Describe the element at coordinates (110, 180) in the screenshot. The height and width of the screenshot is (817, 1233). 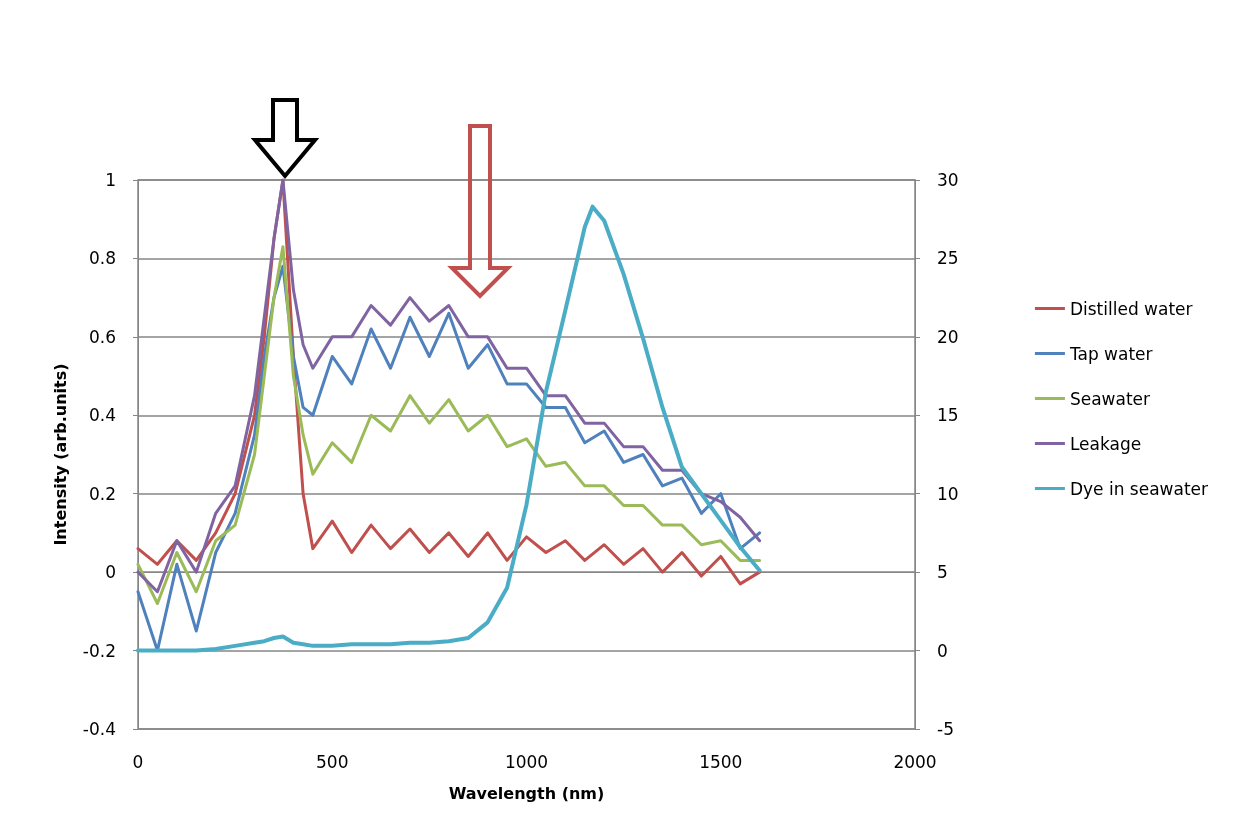
I see `y-tick-label: 1` at that location.